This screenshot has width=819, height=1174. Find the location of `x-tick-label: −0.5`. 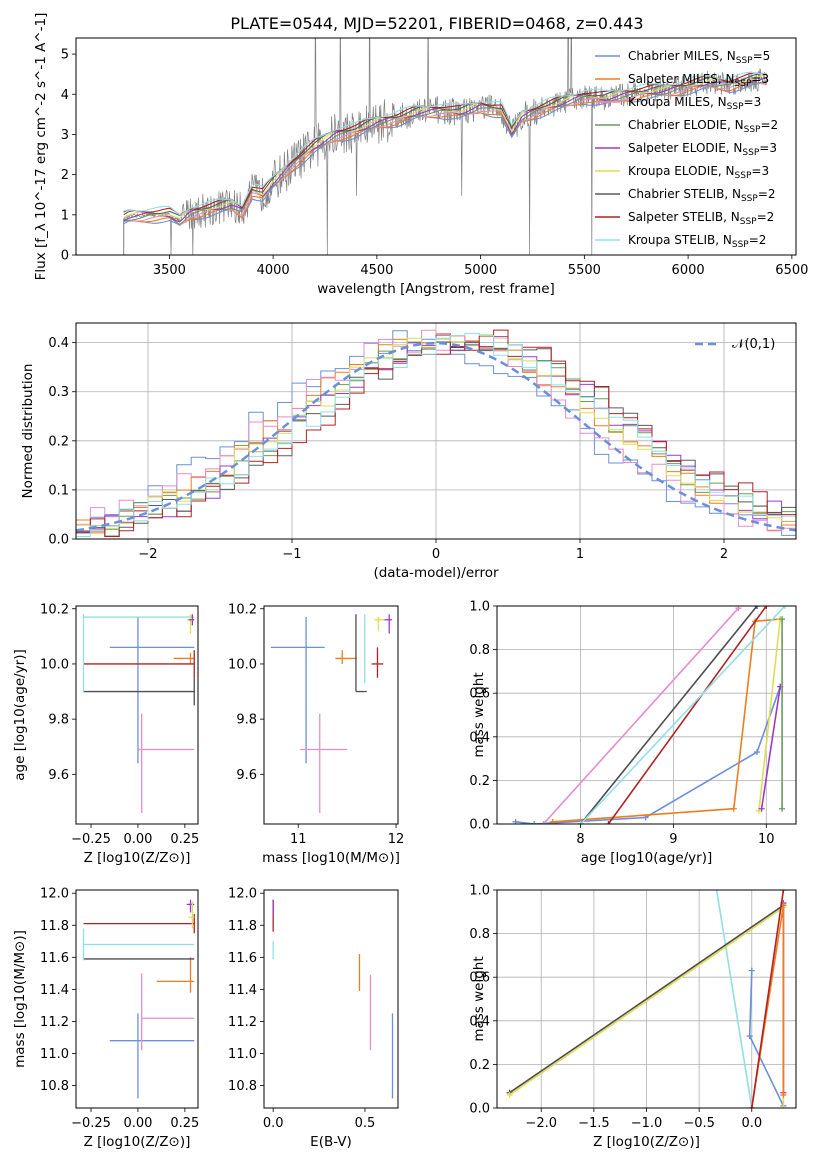

x-tick-label: −0.5 is located at coordinates (699, 1123).